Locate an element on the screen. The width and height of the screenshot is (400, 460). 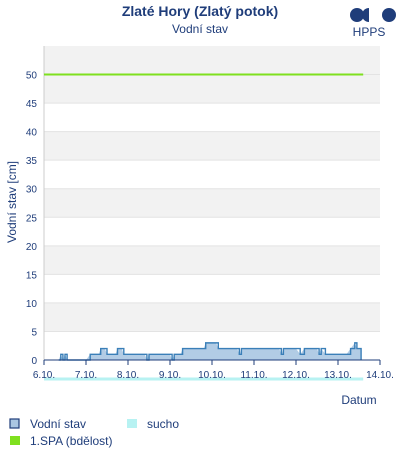
x-tick-label: 6.10. is located at coordinates (44, 375).